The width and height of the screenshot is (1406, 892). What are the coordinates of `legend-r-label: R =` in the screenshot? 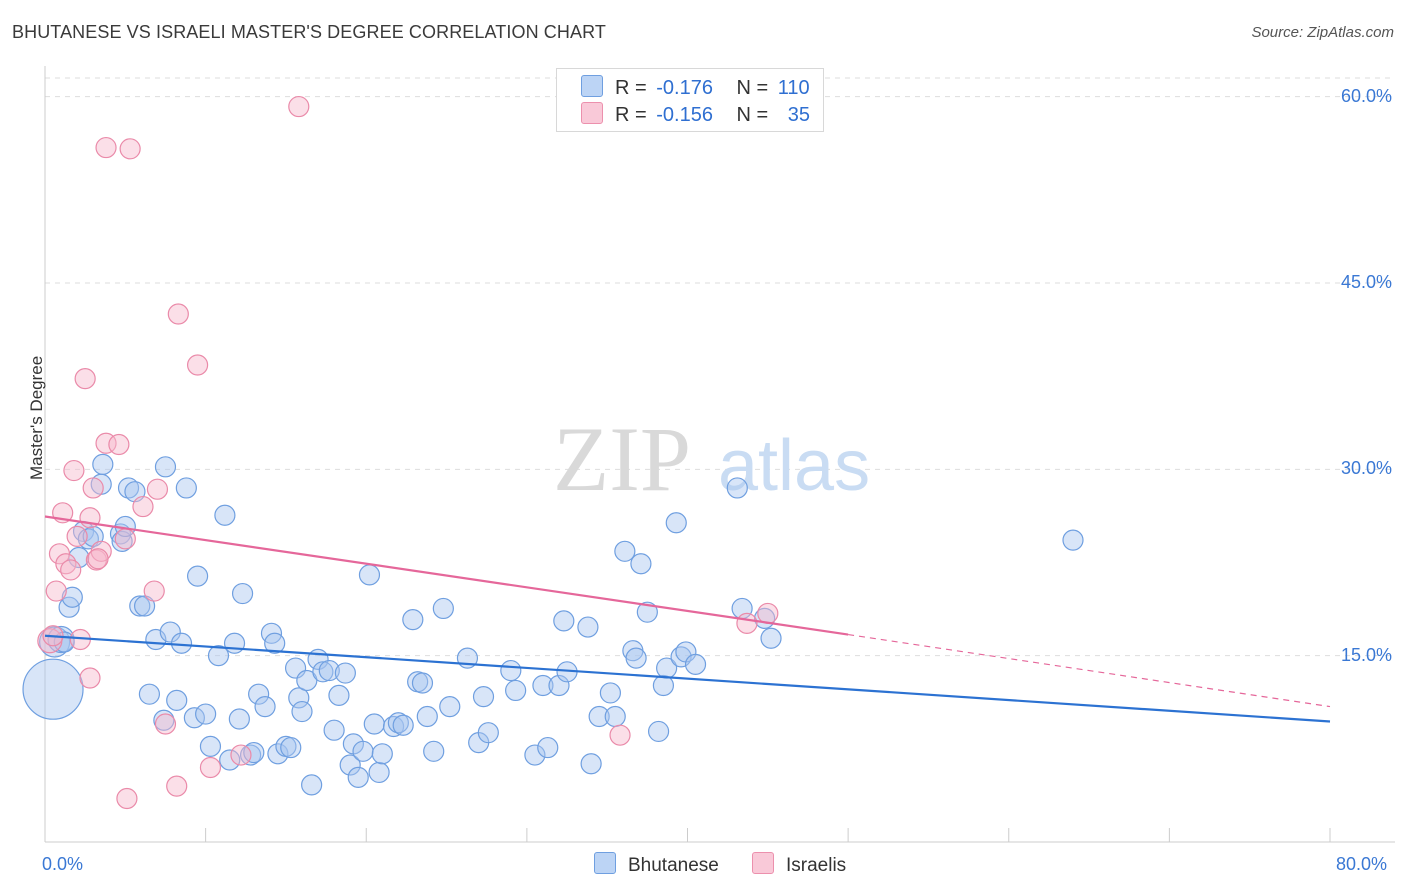 It's located at (631, 88).